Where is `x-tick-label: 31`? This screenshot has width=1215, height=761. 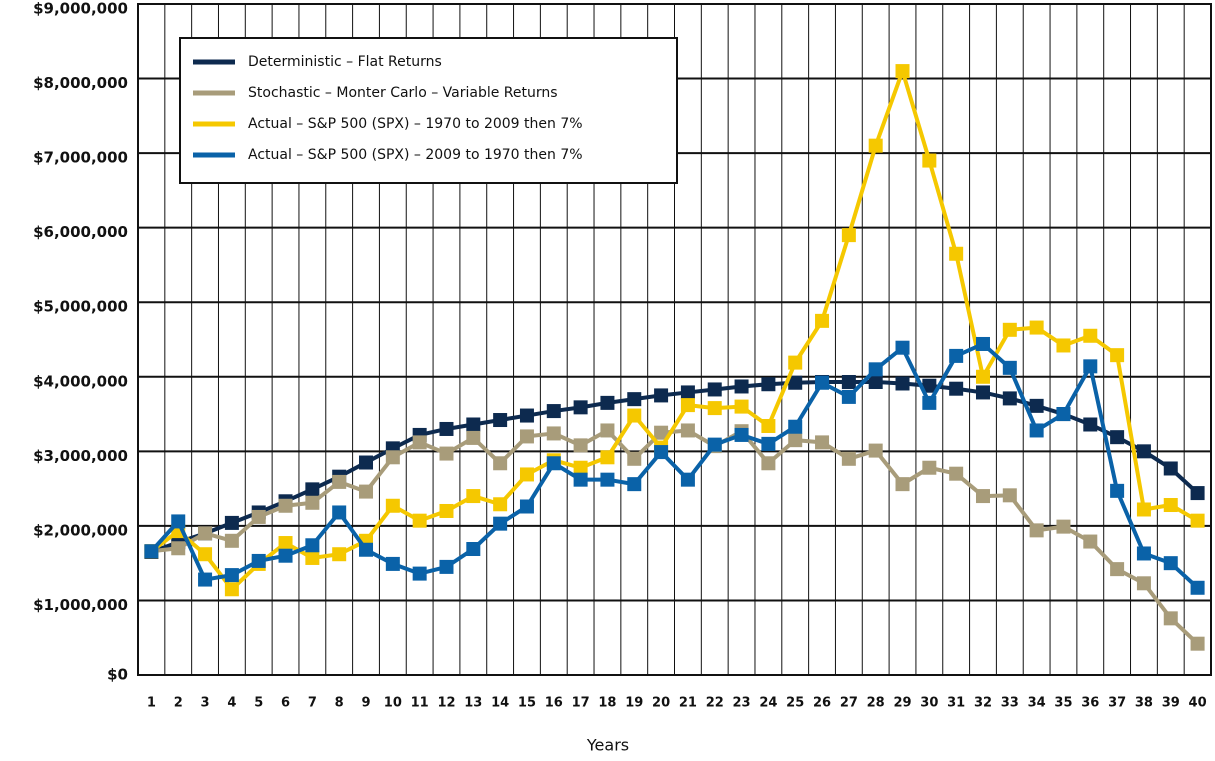 x-tick-label: 31 is located at coordinates (956, 703).